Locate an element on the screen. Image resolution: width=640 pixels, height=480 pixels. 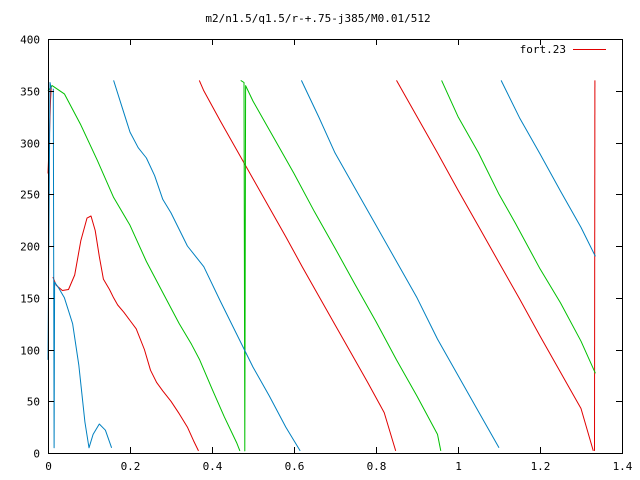
chart-title: m2/n1.5/q1.5/r-+.75-j385/M0.01/512 is located at coordinates (317, 18).